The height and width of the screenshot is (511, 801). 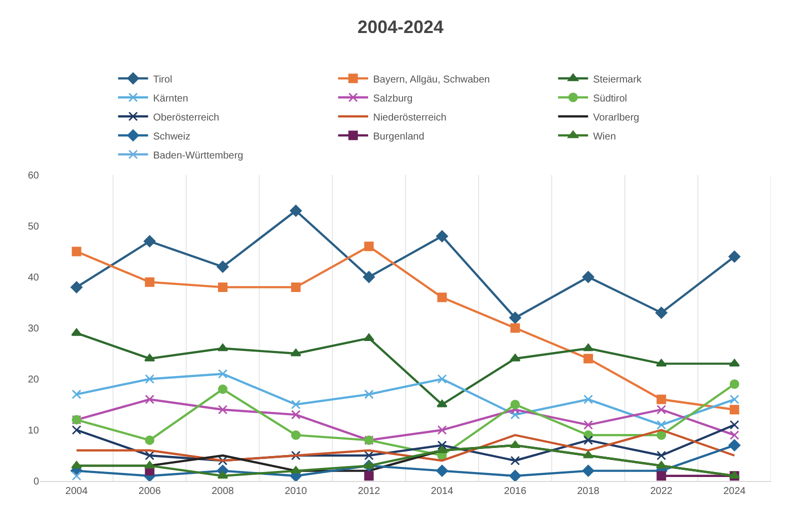 I want to click on y-tick-label: 10, so click(x=34, y=431).